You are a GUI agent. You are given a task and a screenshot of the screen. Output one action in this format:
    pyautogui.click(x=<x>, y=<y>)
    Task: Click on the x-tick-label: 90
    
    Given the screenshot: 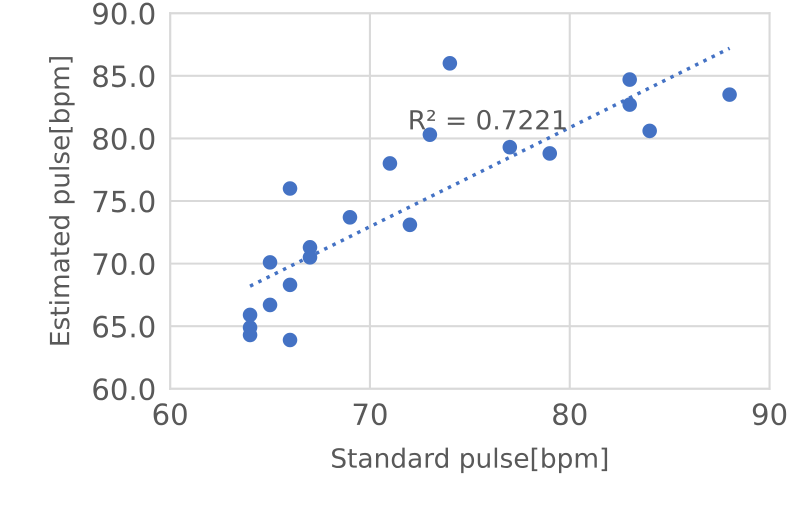 What is the action you would take?
    pyautogui.click(x=769, y=414)
    